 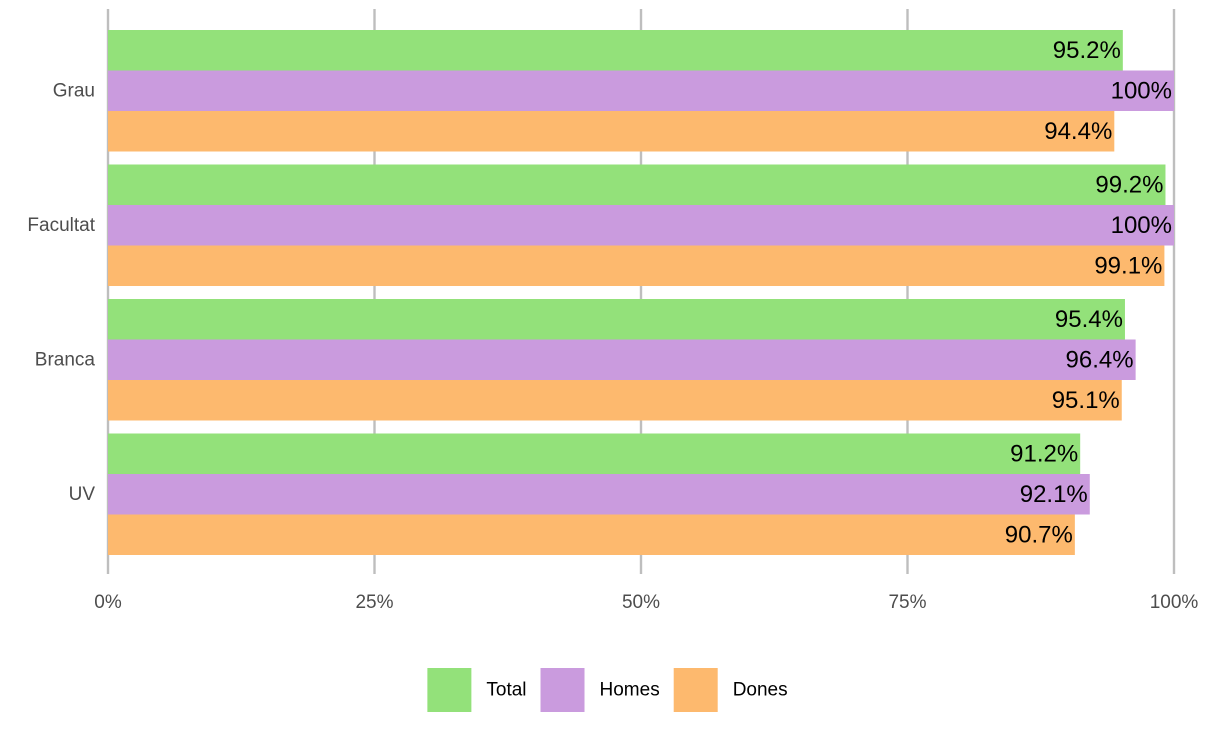 What do you see at coordinates (641, 602) in the screenshot?
I see `x-tick-label: 50%` at bounding box center [641, 602].